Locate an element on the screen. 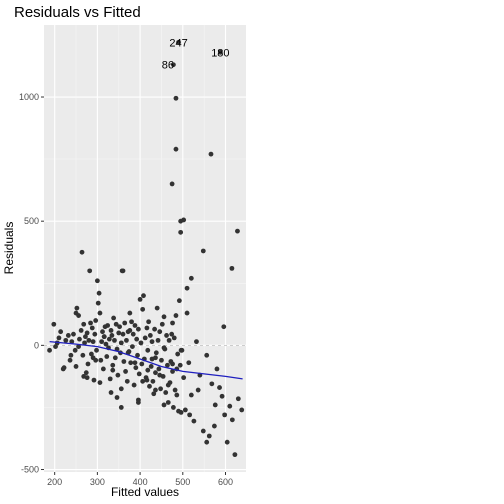 The image size is (504, 504). y-tick-label: 0 is located at coordinates (36, 345).